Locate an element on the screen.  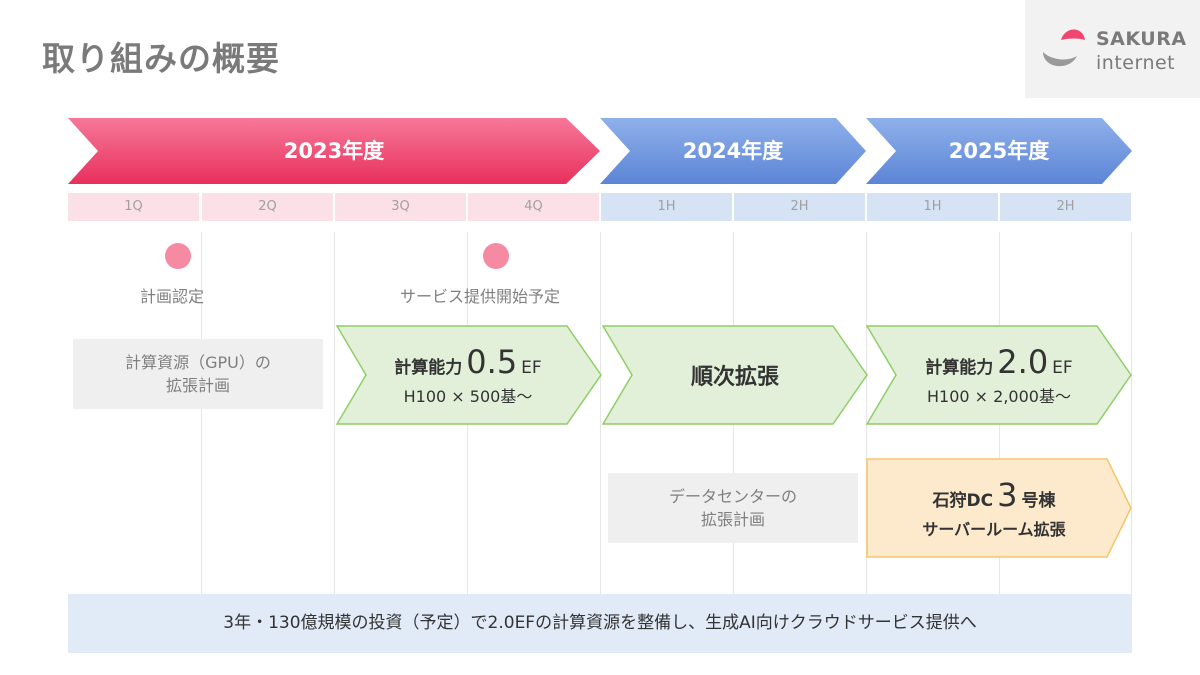
milestone-dot-service-start is located at coordinates (496, 256).